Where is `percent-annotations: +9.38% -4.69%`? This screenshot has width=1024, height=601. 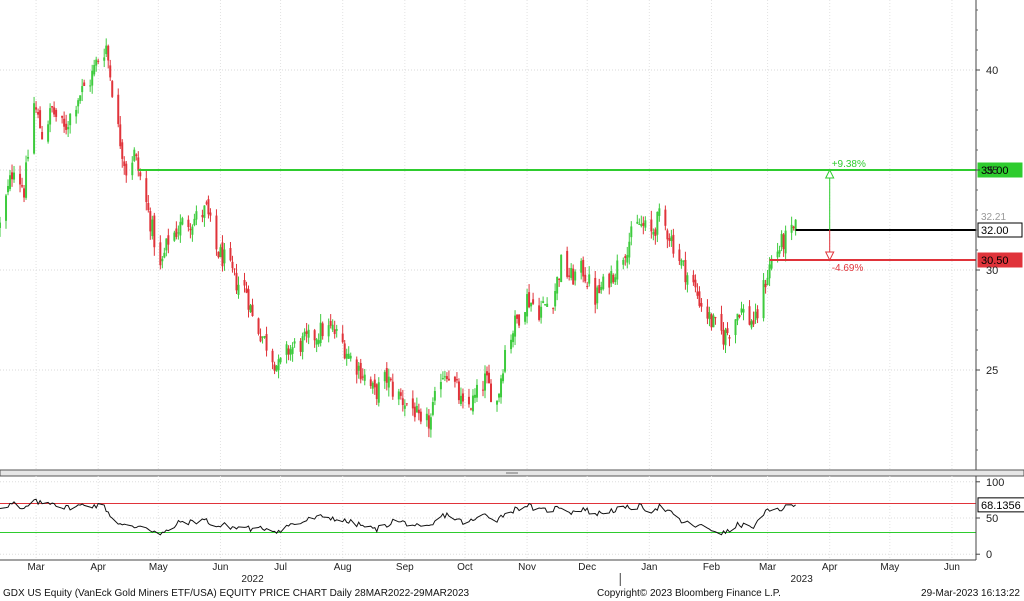 percent-annotations: +9.38% -4.69% is located at coordinates (845, 216).